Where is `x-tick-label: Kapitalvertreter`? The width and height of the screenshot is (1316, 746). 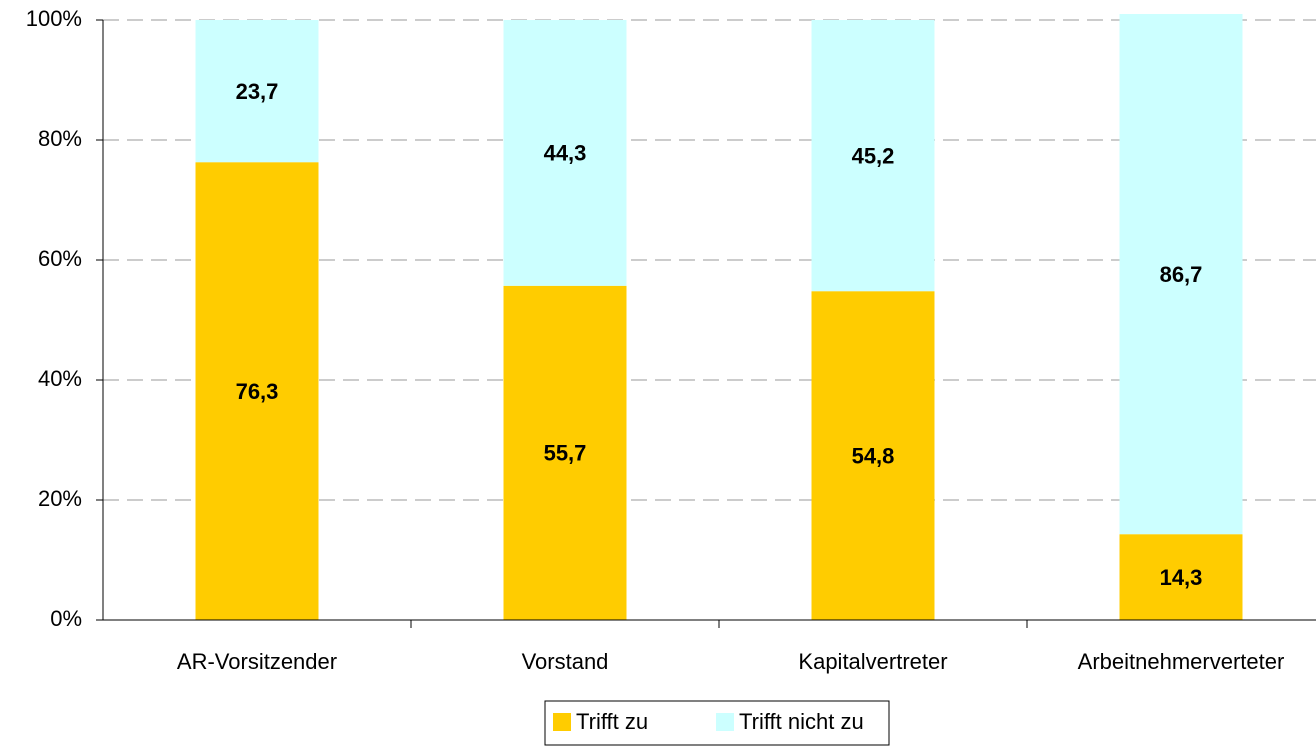 x-tick-label: Kapitalvertreter is located at coordinates (872, 661).